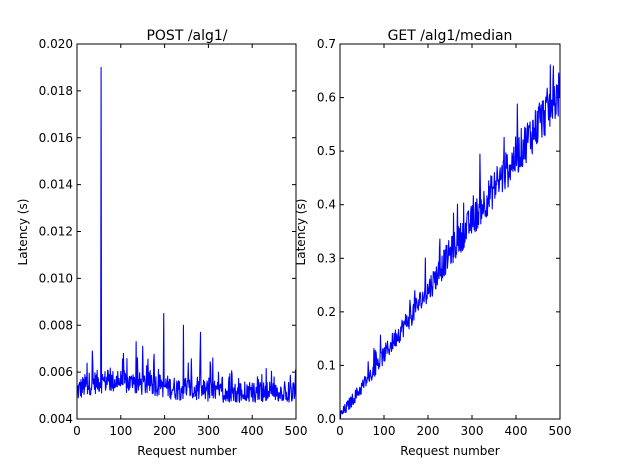 This screenshot has height=468, width=625. What do you see at coordinates (326, 98) in the screenshot?
I see `y-tick-label: 0.6` at bounding box center [326, 98].